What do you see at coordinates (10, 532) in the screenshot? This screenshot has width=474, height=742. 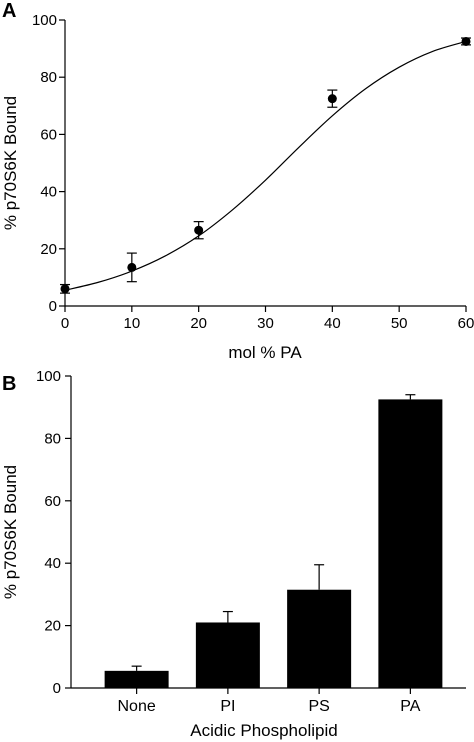 I see `panel-b-y-axis-label: % p70S6K Bound` at bounding box center [10, 532].